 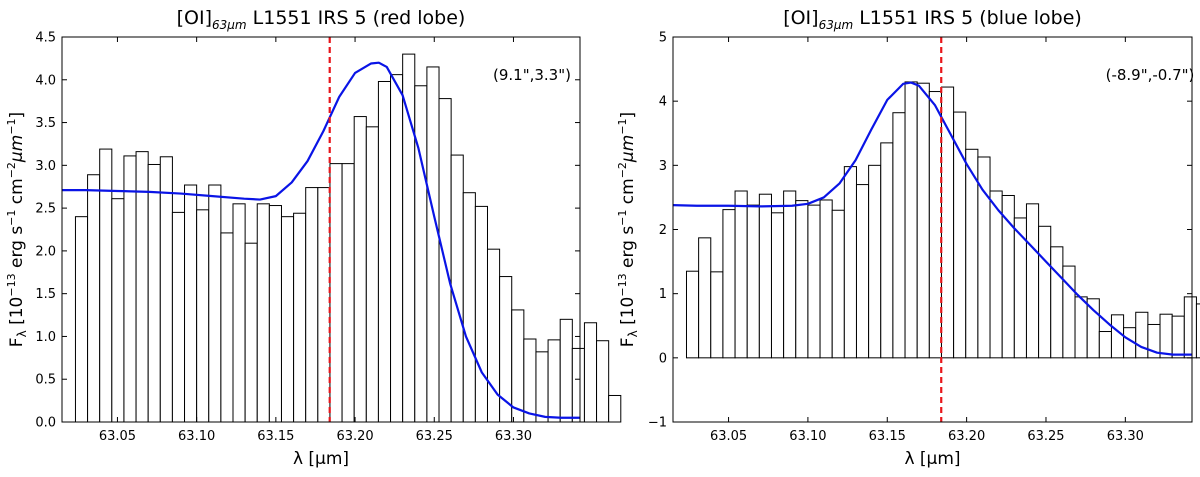 I want to click on y-tick-label: 2, so click(x=663, y=230).